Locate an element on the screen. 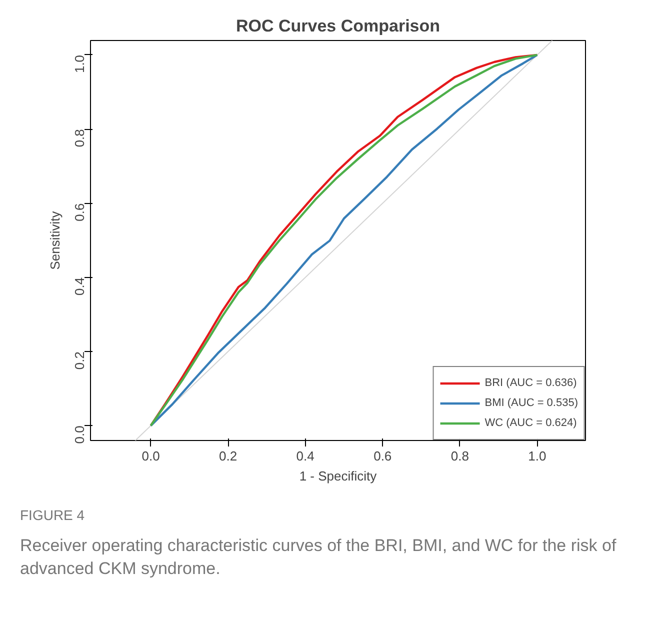  text: Receiver operating characteristic curves of the BRI, BMI, and WC for the risk of advanced CKM syndrome. is located at coordinates (319, 557).